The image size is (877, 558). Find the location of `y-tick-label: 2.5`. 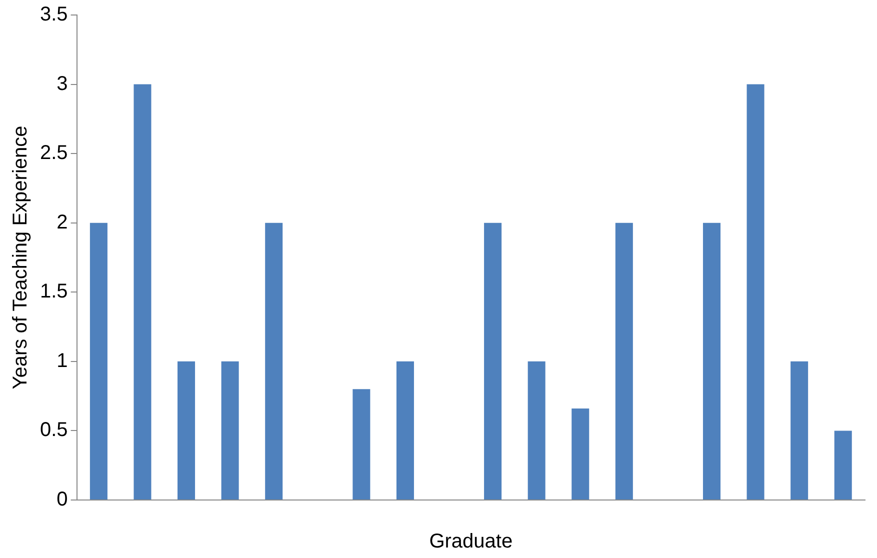

y-tick-label: 2.5 is located at coordinates (54, 153).